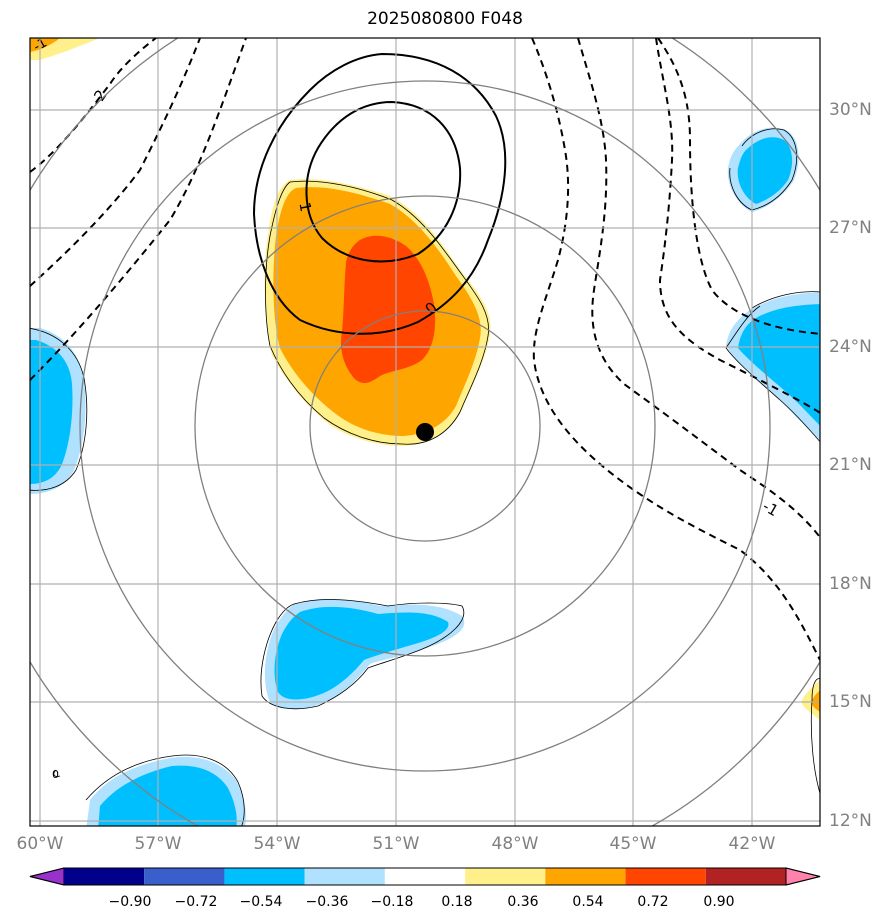 This screenshot has width=890, height=924. What do you see at coordinates (304, 207) in the screenshot?
I see `contour-label: 1` at bounding box center [304, 207].